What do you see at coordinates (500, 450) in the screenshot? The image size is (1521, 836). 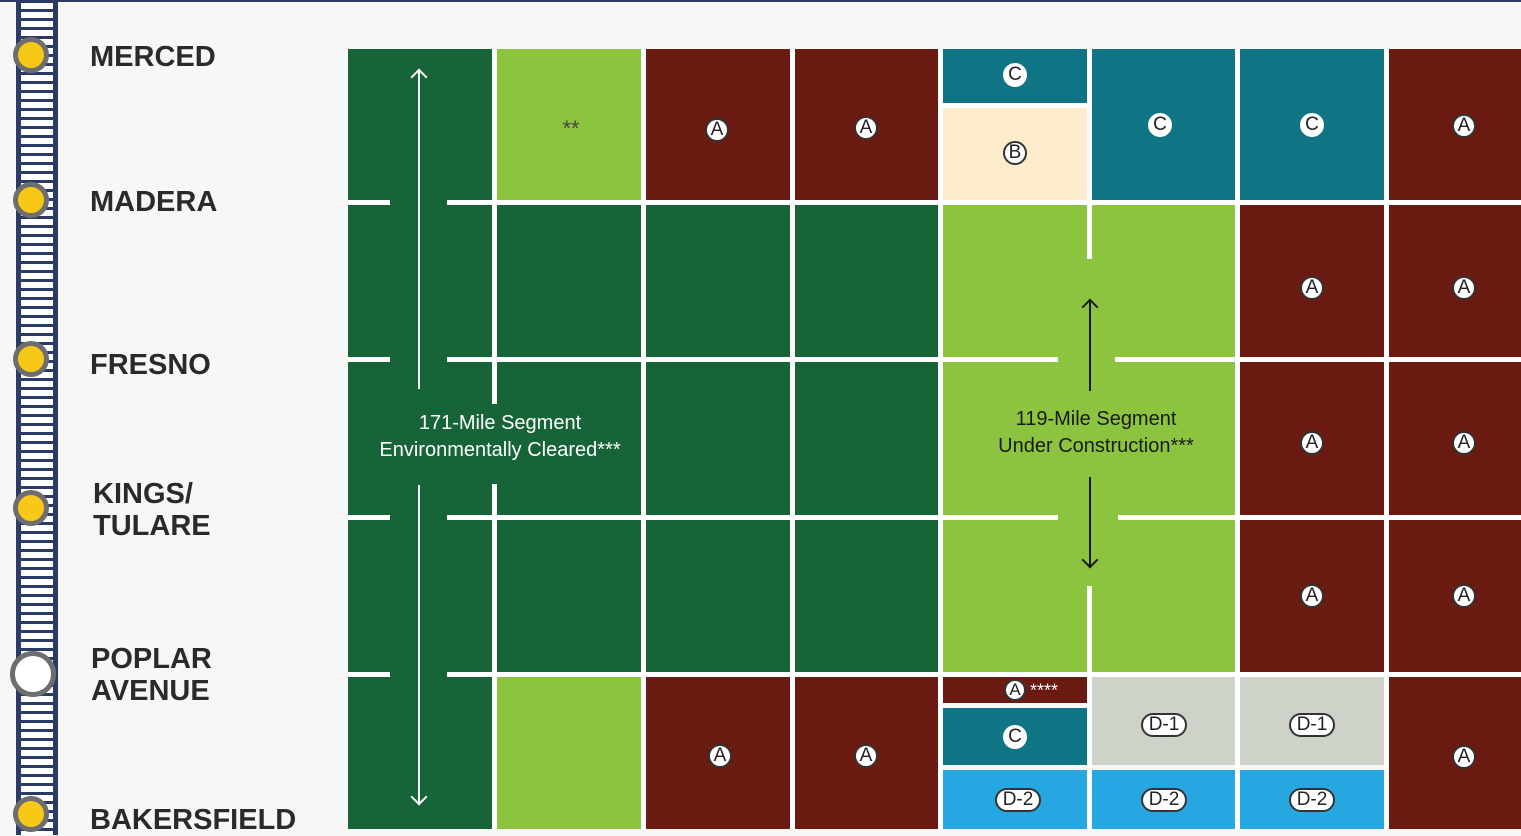 I see `cleared-segment-line2: Environmentally Cleared***` at bounding box center [500, 450].